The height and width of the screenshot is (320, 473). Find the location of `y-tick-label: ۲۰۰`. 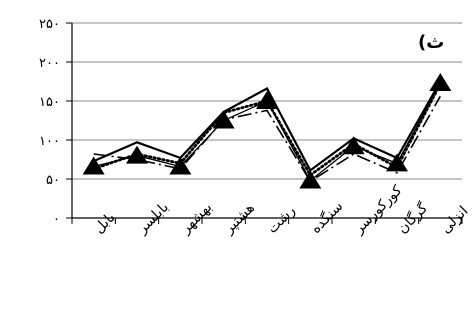

y-tick-label: ۲۰۰ is located at coordinates (49, 63).